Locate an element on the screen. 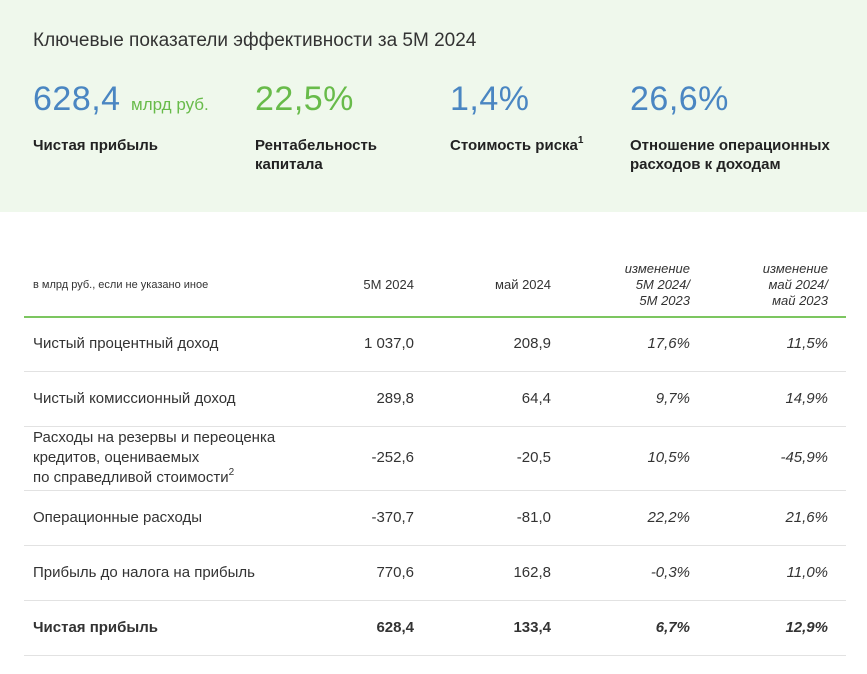 The width and height of the screenshot is (867, 674). cell: -81,0 is located at coordinates (533, 517).